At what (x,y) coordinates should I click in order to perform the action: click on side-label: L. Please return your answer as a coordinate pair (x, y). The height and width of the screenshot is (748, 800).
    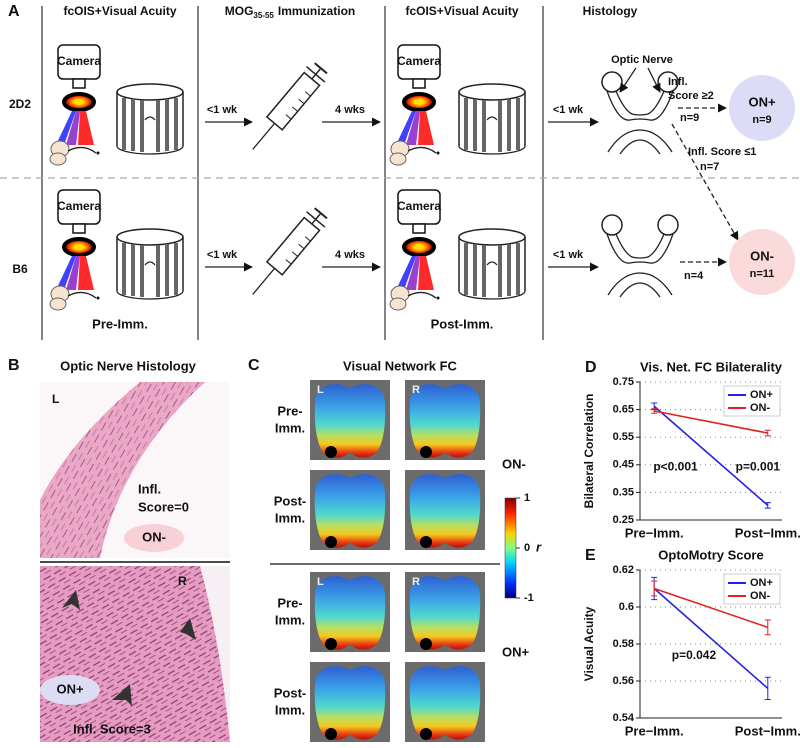
    Looking at the image, I should click on (55, 399).